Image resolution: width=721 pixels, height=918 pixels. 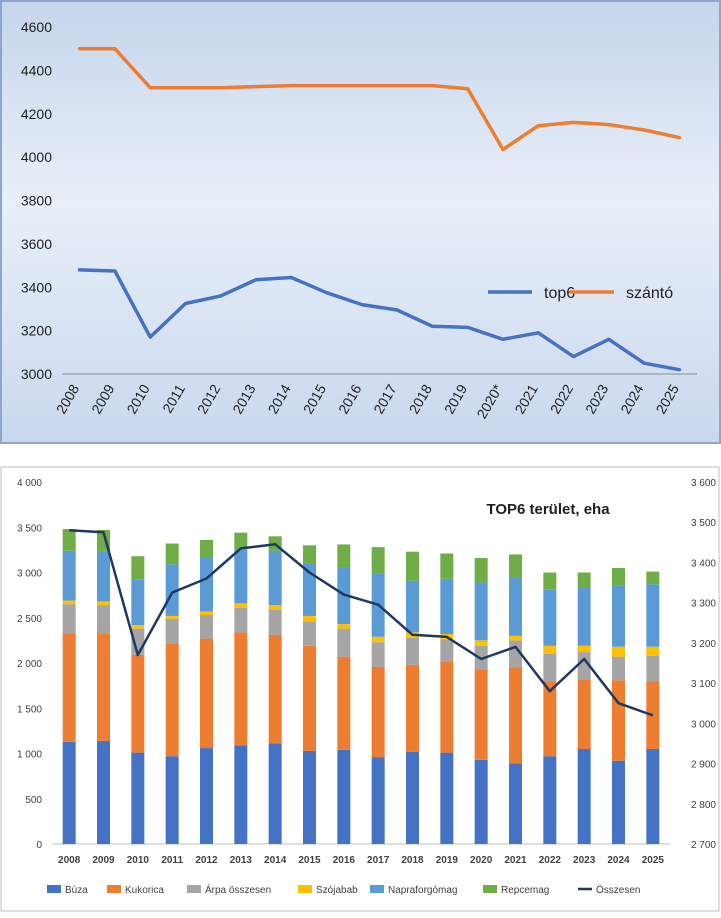 What do you see at coordinates (172, 860) in the screenshot?
I see `bottom-x-tick-label: 2011` at bounding box center [172, 860].